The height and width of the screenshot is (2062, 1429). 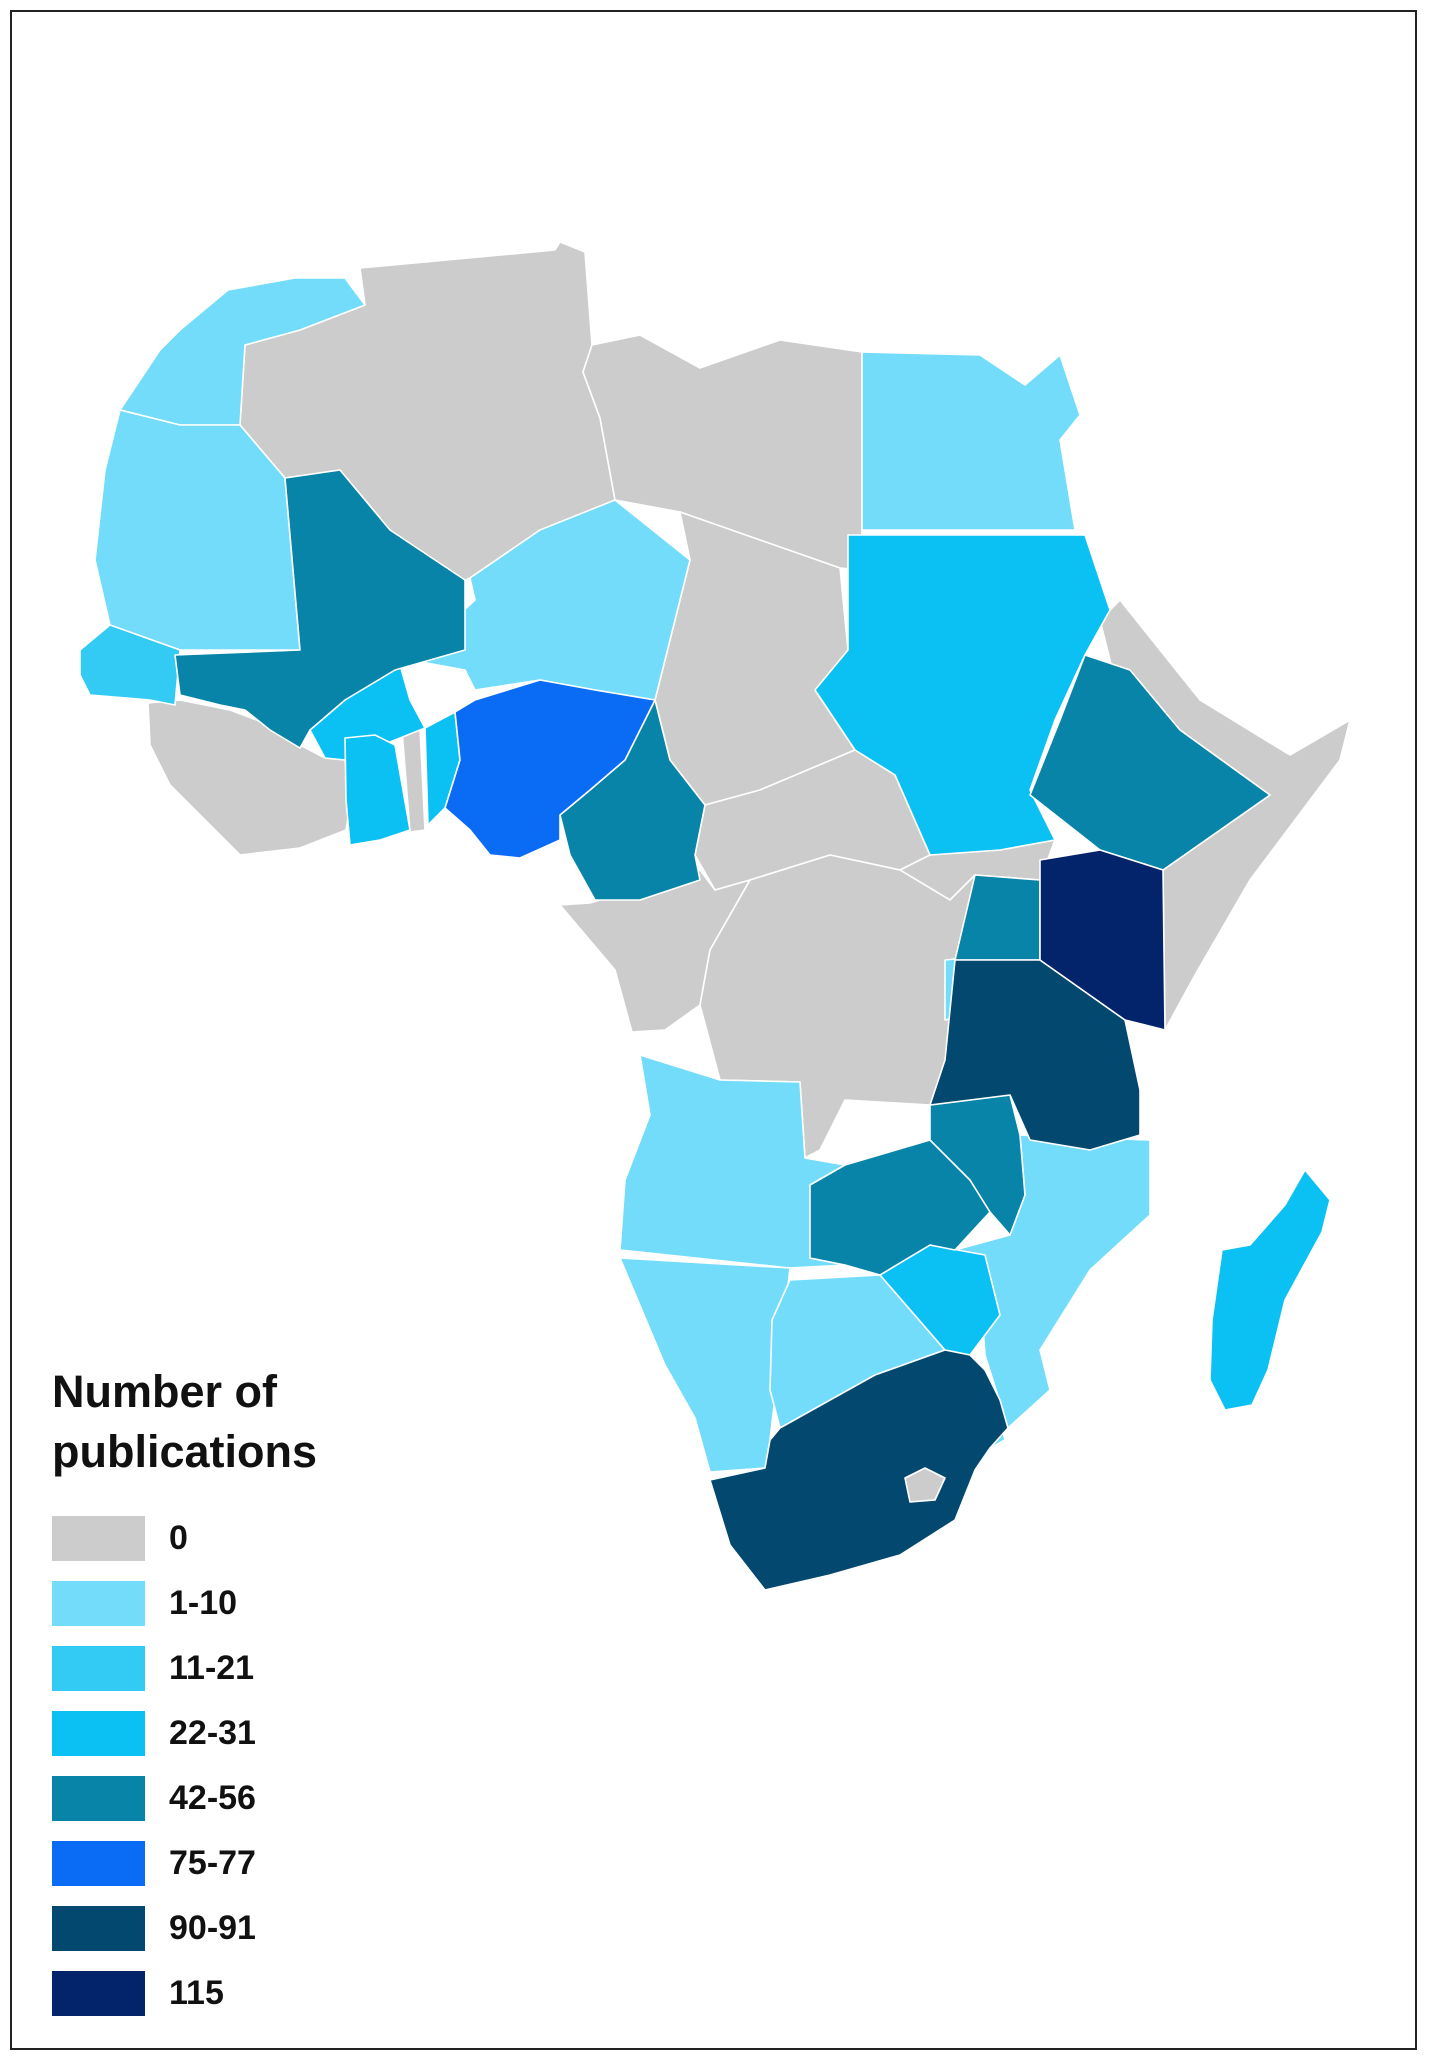 I want to click on legend-label: 75-77, so click(x=212, y=1863).